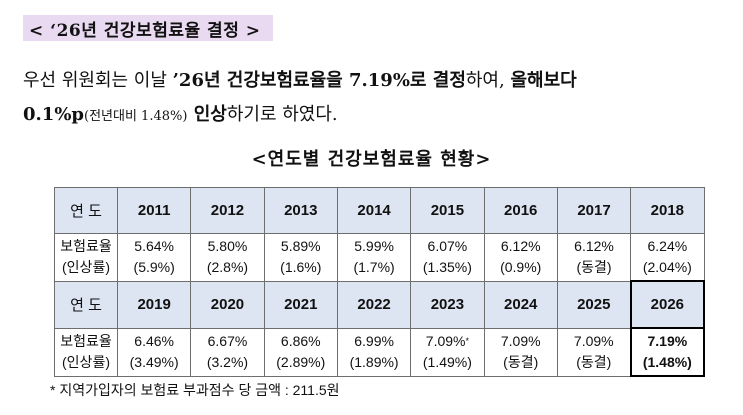  Describe the element at coordinates (145, 30) in the screenshot. I see `section-heading-text: < ‘26년 건강보험료율 결정 >` at that location.